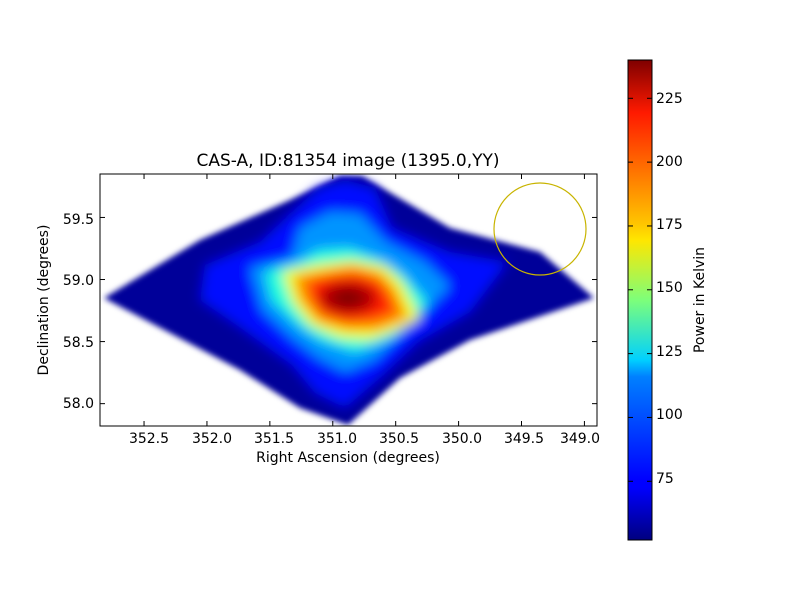 The height and width of the screenshot is (600, 800). What do you see at coordinates (669, 225) in the screenshot?
I see `colorbar-tick-label: 175` at bounding box center [669, 225].